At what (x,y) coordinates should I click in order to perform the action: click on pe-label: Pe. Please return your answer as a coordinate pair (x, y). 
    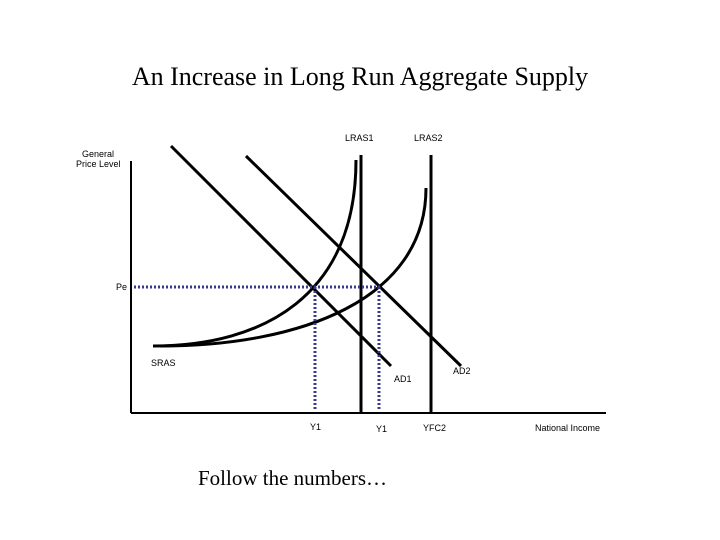
    Looking at the image, I should click on (121, 287).